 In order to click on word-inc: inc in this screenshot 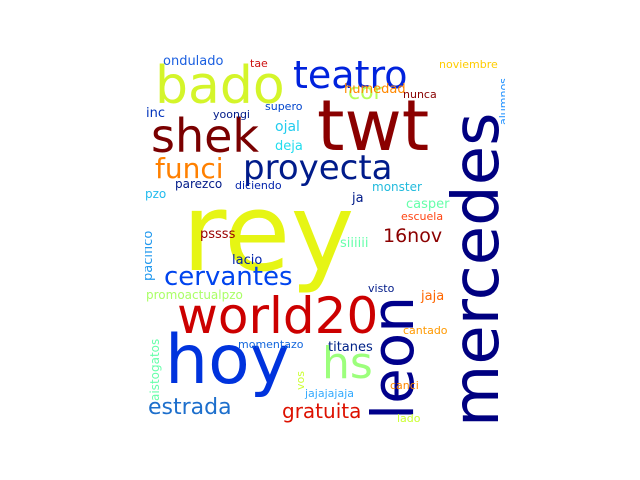, I will do `click(155, 113)`.